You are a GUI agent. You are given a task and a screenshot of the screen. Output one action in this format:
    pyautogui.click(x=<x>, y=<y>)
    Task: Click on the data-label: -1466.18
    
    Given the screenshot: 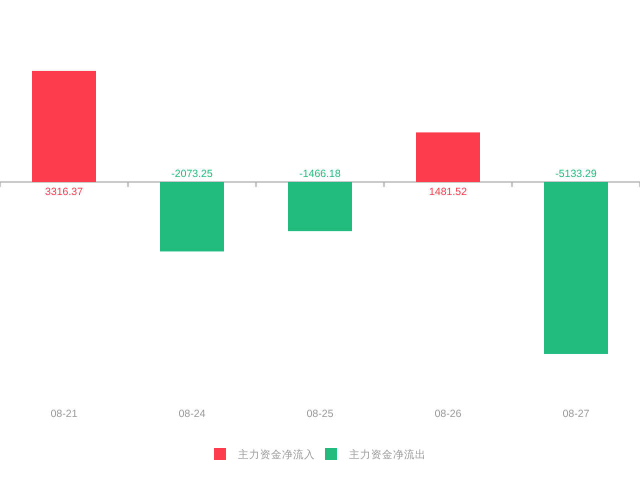 What is the action you would take?
    pyautogui.click(x=320, y=174)
    